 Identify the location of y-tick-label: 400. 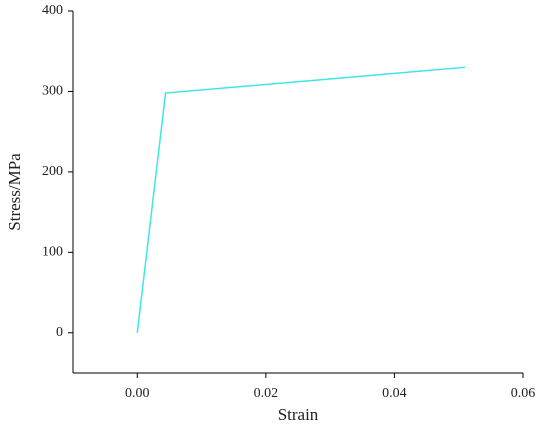
(52, 10).